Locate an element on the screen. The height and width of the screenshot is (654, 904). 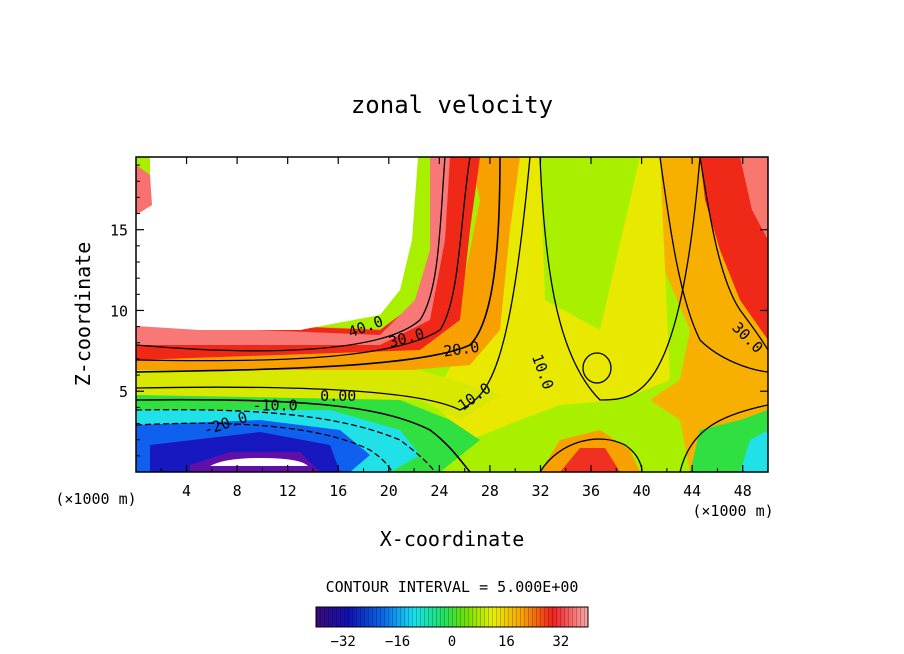
y-tick-label: 15 is located at coordinates (119, 231).